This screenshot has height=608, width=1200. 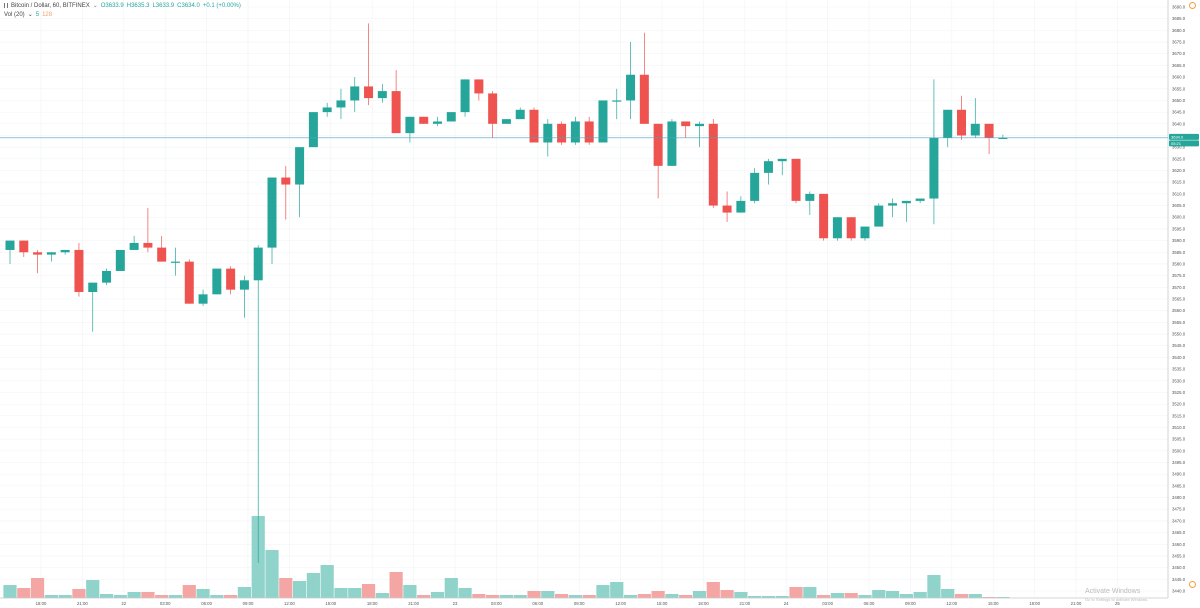 I want to click on price-tick-label: 3495.0, so click(x=1179, y=462).